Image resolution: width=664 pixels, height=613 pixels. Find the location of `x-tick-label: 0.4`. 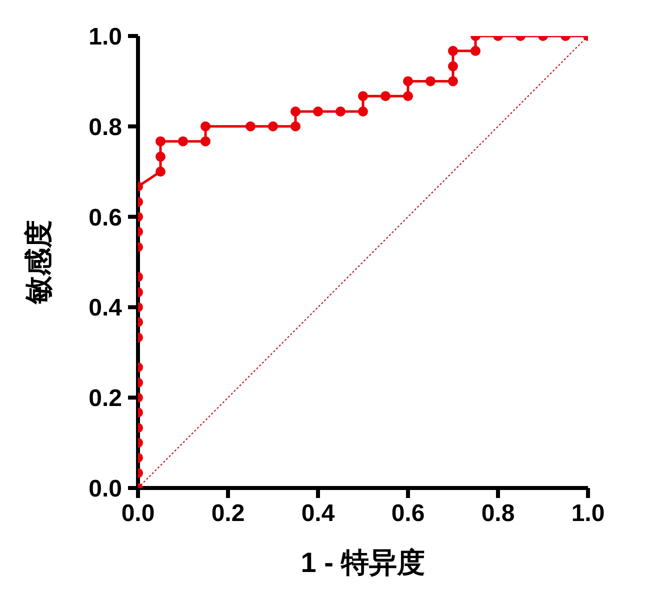

x-tick-label: 0.4 is located at coordinates (318, 514).